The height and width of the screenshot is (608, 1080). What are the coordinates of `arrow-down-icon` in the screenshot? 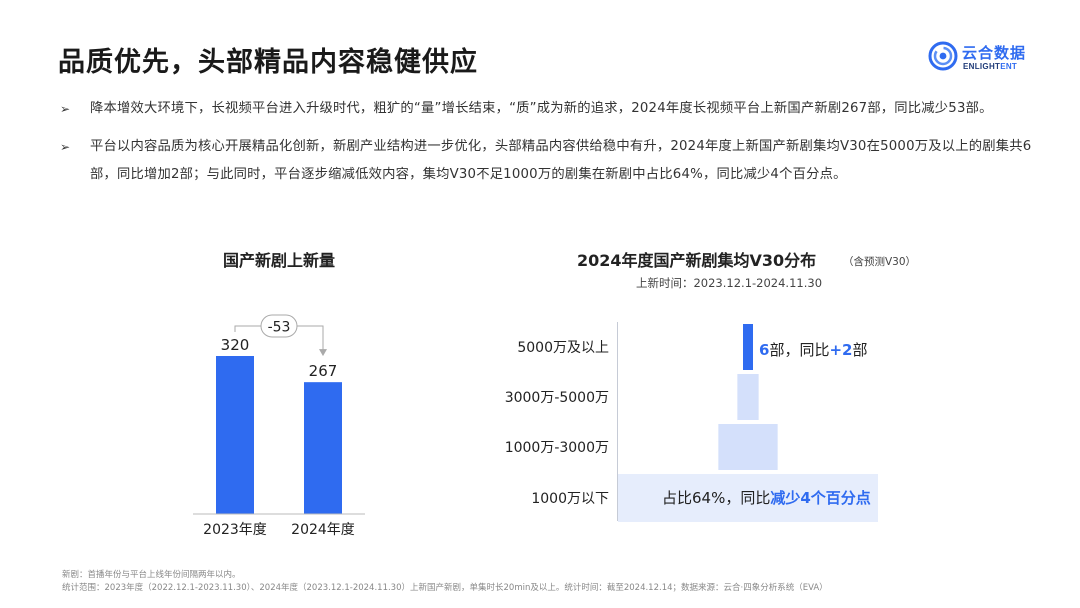 It's located at (323, 353).